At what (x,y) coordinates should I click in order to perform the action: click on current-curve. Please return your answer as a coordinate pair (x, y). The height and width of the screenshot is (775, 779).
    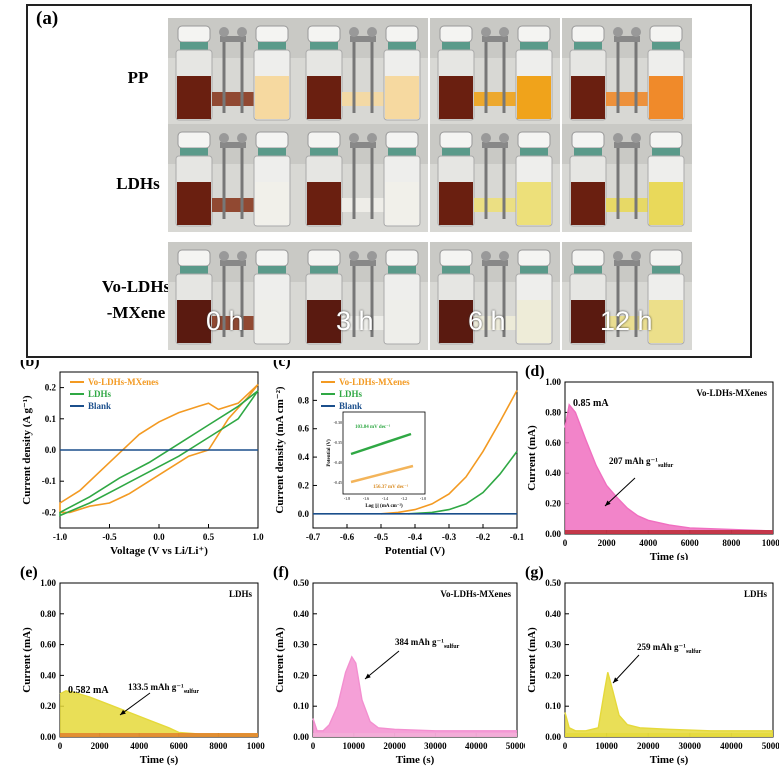
    Looking at the image, I should click on (669, 467).